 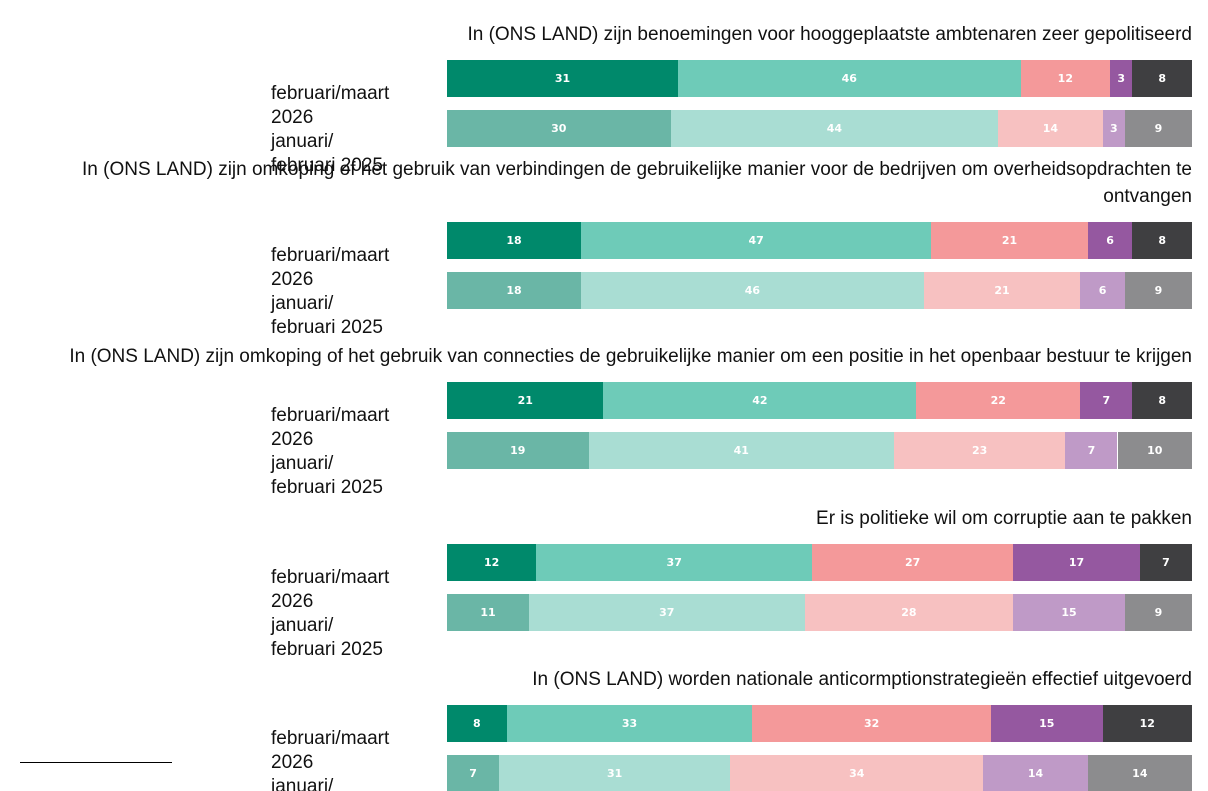 I want to click on bar-segment: 19, so click(x=518, y=450).